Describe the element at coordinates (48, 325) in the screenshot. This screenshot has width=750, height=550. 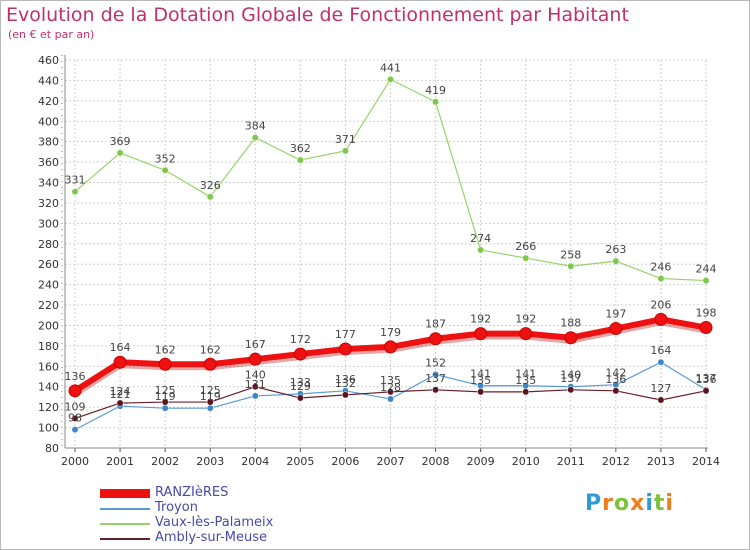
I see `y-tick-label: 200` at that location.